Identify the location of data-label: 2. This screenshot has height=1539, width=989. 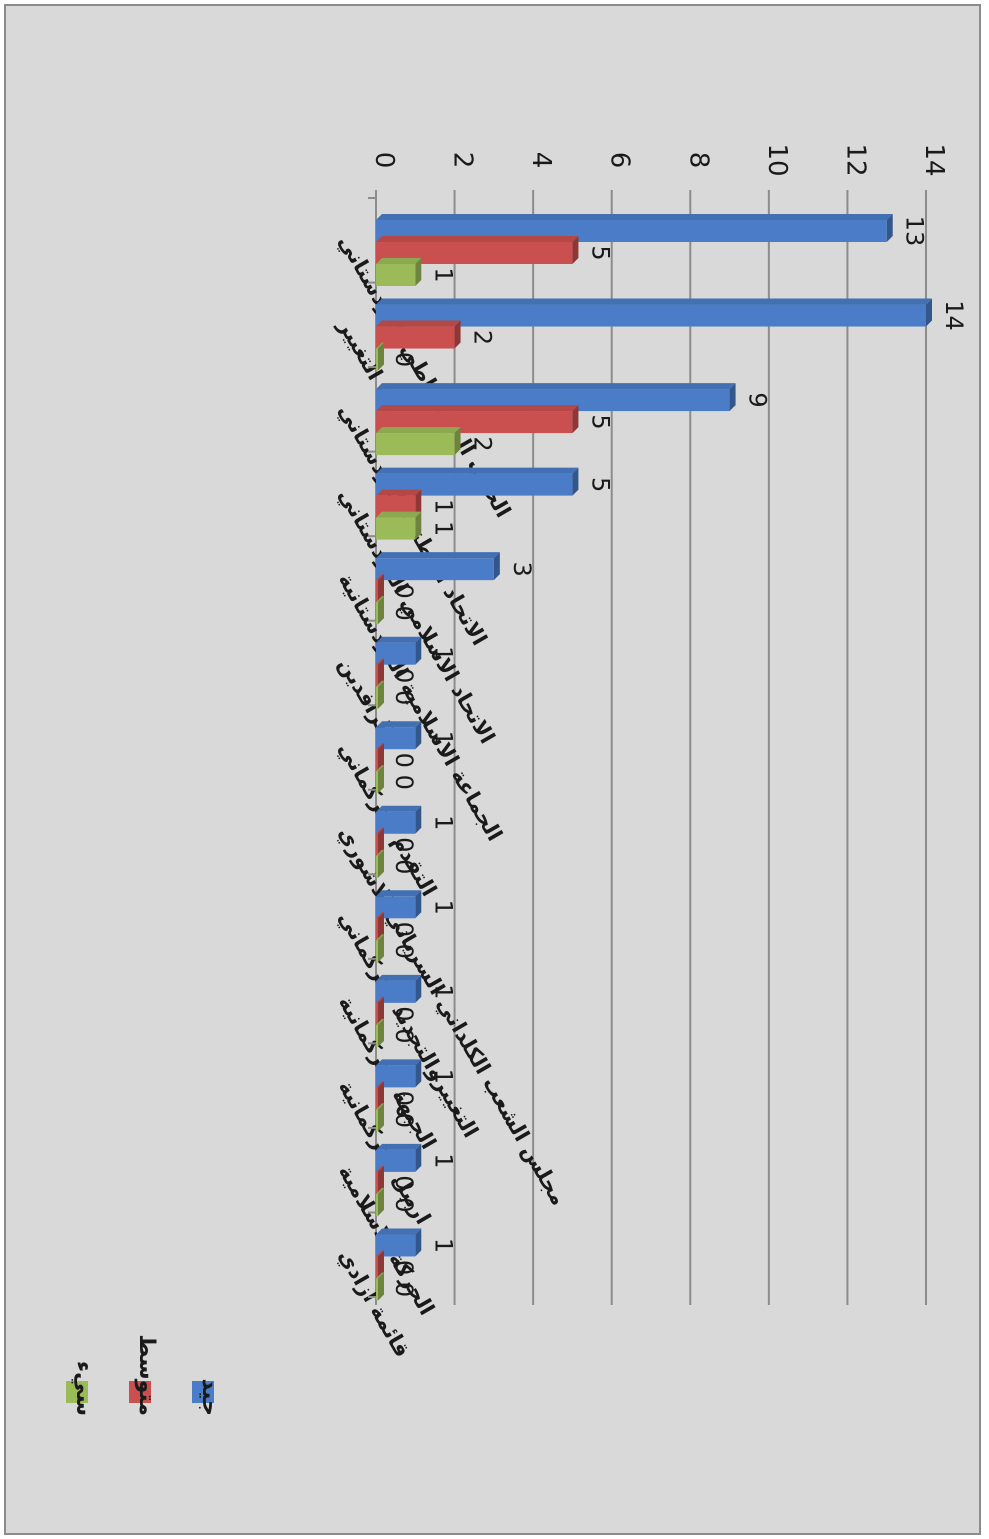
(483, 337).